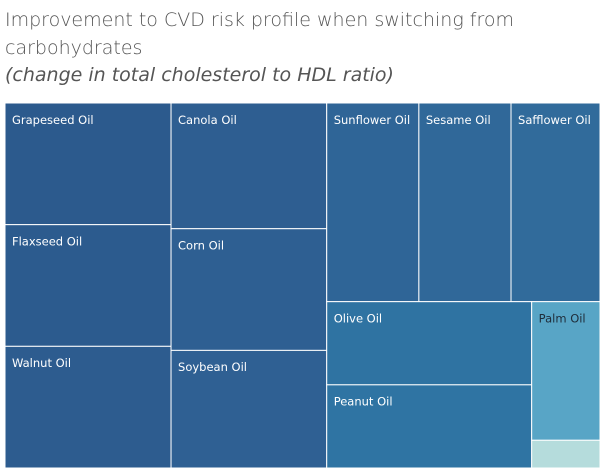  I want to click on tile-label: Peanut Oil, so click(363, 402).